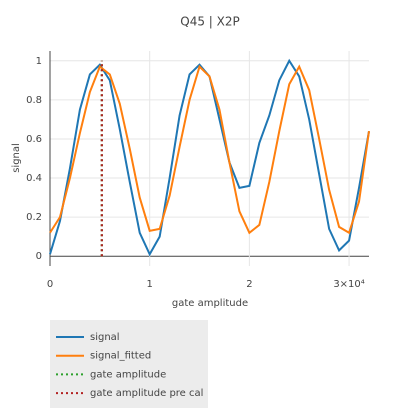 This screenshot has height=419, width=419. I want to click on y-tick-label: 0, so click(39, 256).